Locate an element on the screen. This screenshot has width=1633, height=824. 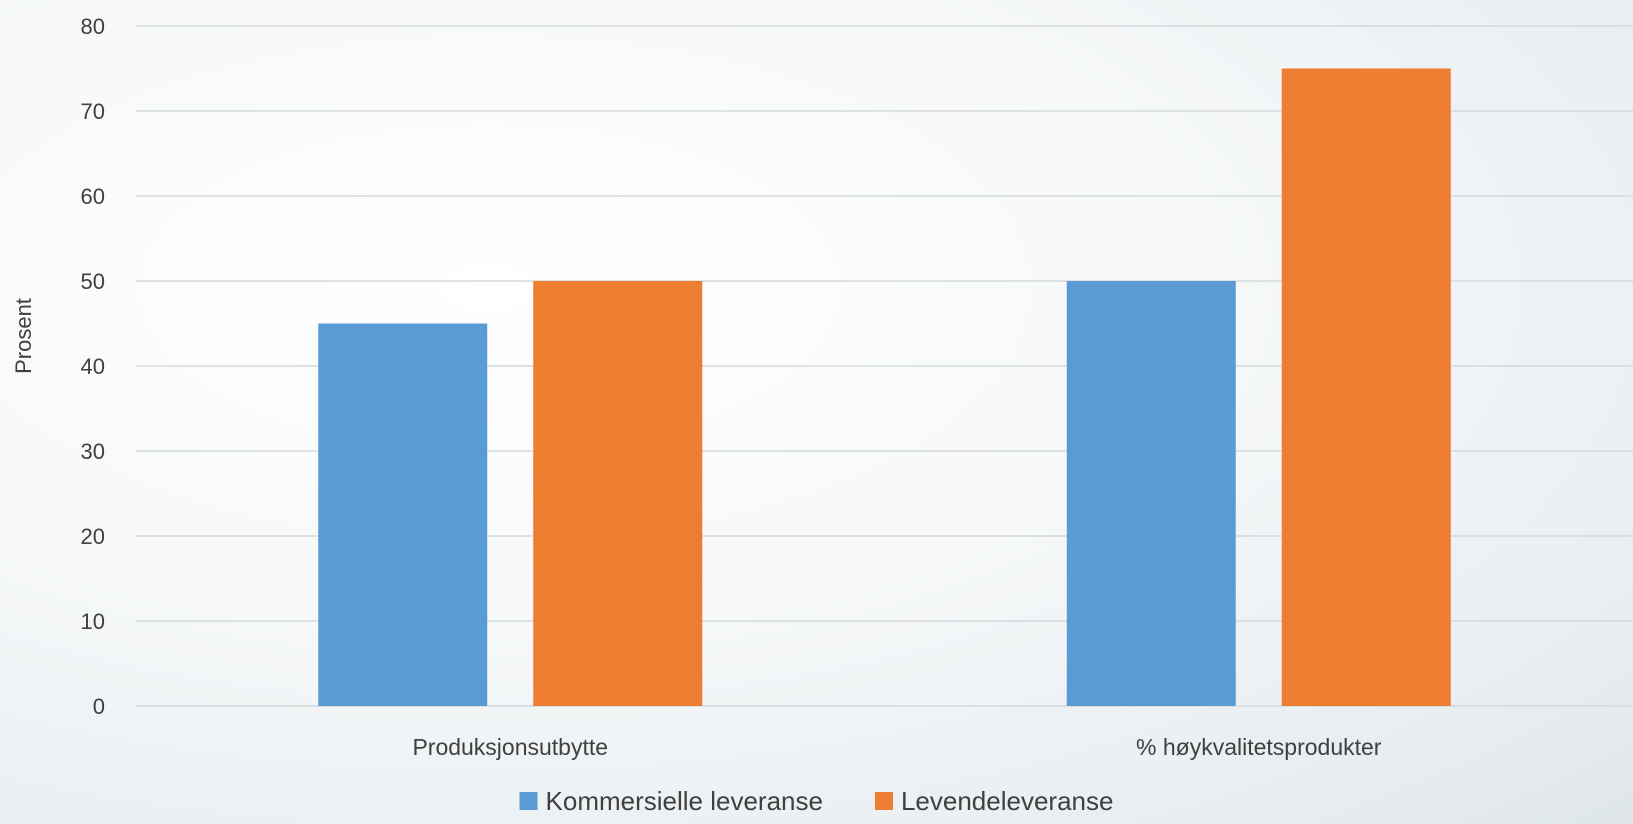
legend-label: Levendeleveranse is located at coordinates (1007, 801).